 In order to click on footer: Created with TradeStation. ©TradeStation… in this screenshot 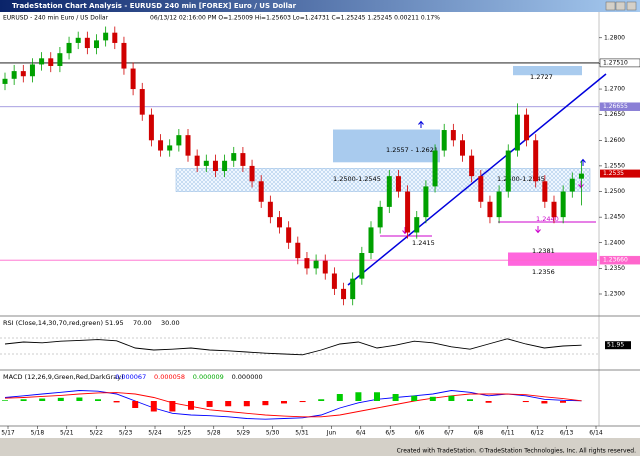, I will do `click(516, 451)`.